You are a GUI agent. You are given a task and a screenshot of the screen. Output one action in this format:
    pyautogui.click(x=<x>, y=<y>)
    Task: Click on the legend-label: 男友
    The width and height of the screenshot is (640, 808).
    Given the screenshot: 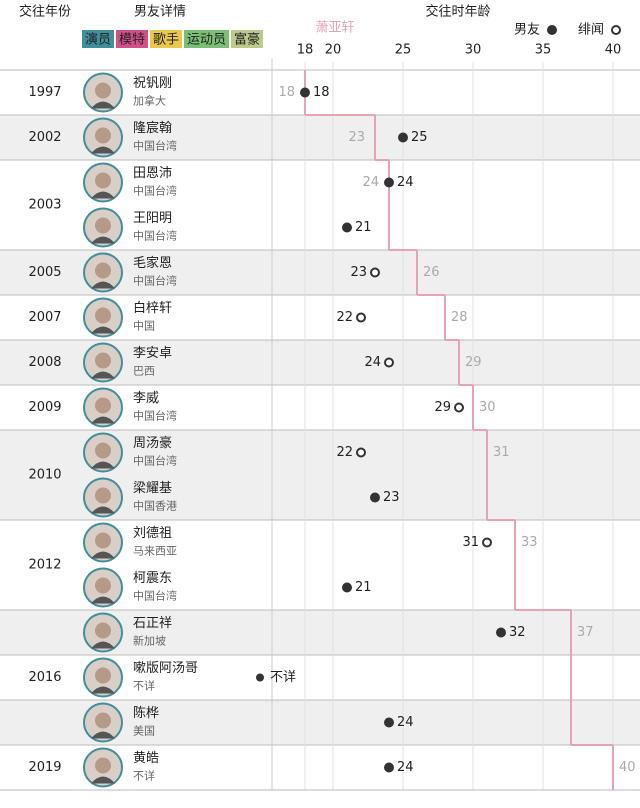 What is the action you would take?
    pyautogui.click(x=527, y=30)
    